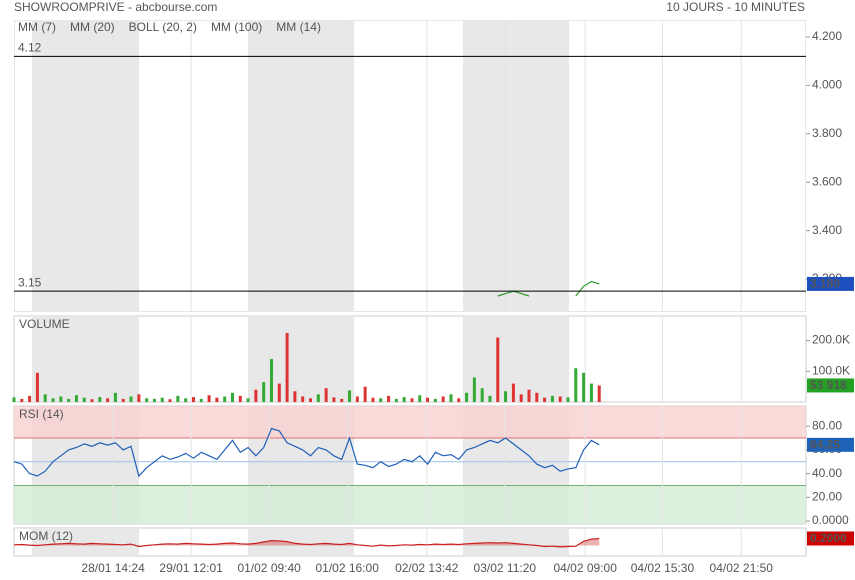 The width and height of the screenshot is (855, 580). I want to click on panel-label: RSI (14), so click(41, 414).